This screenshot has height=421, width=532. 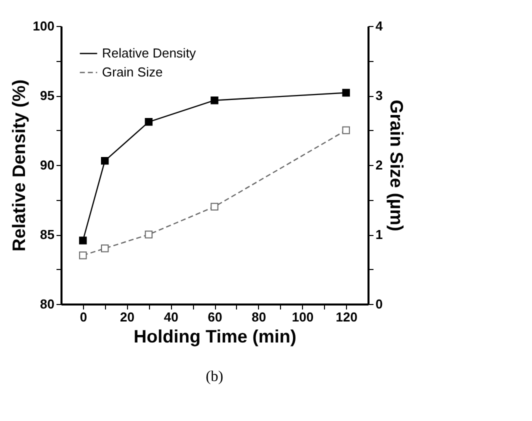 What do you see at coordinates (379, 234) in the screenshot?
I see `y2-tick-label: 1` at bounding box center [379, 234].